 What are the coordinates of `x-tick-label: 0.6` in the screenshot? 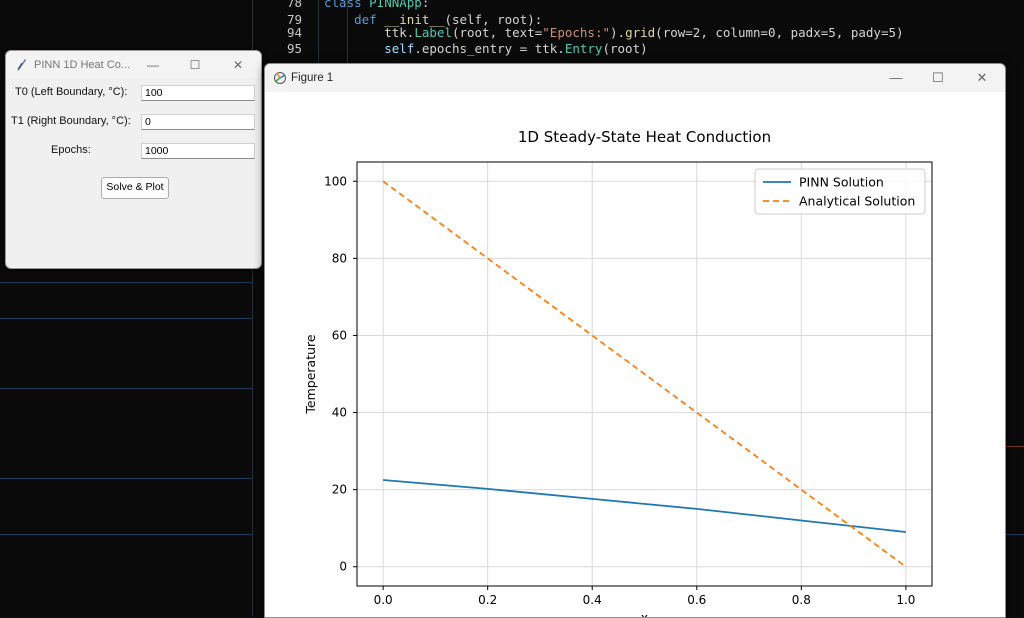 It's located at (696, 600).